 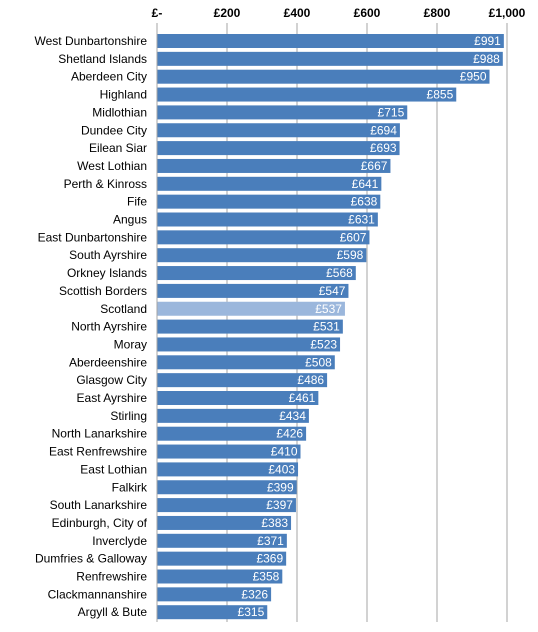 What do you see at coordinates (113, 469) in the screenshot?
I see `category-label: East Lothian` at bounding box center [113, 469].